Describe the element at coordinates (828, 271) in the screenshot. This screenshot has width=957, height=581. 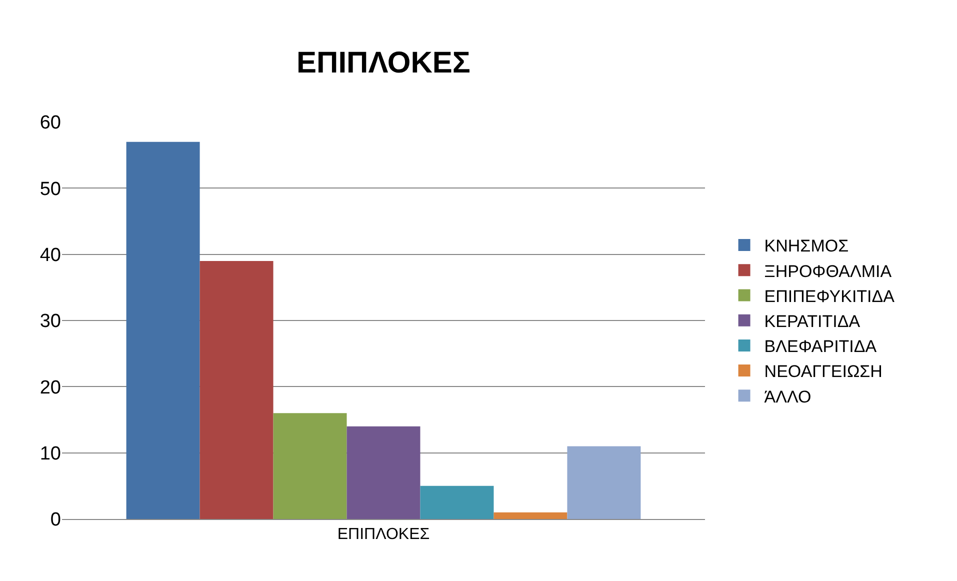
I see `legend-label: ΞΗΡΟΦΘΑΛΜΙΑ` at that location.